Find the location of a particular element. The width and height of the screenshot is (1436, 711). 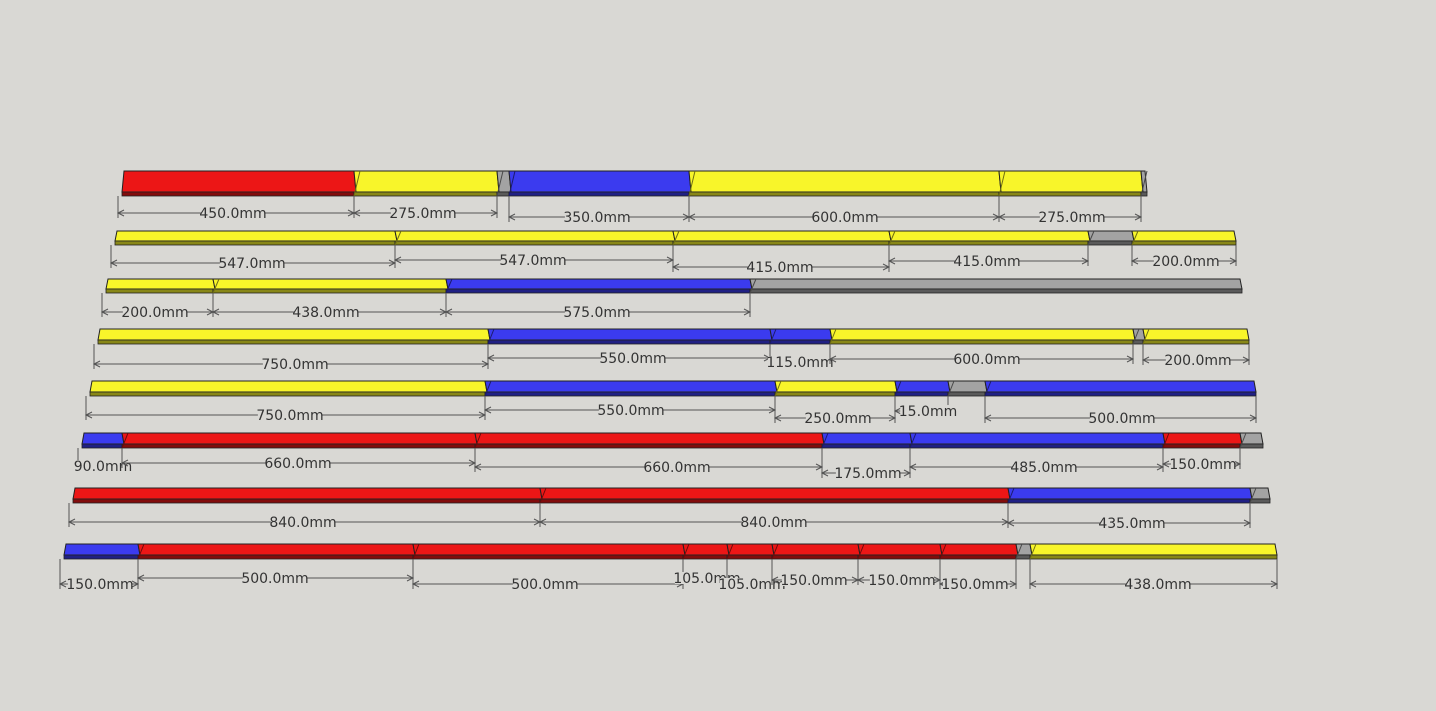

bar-6-piece-3-edge is located at coordinates (648, 446).